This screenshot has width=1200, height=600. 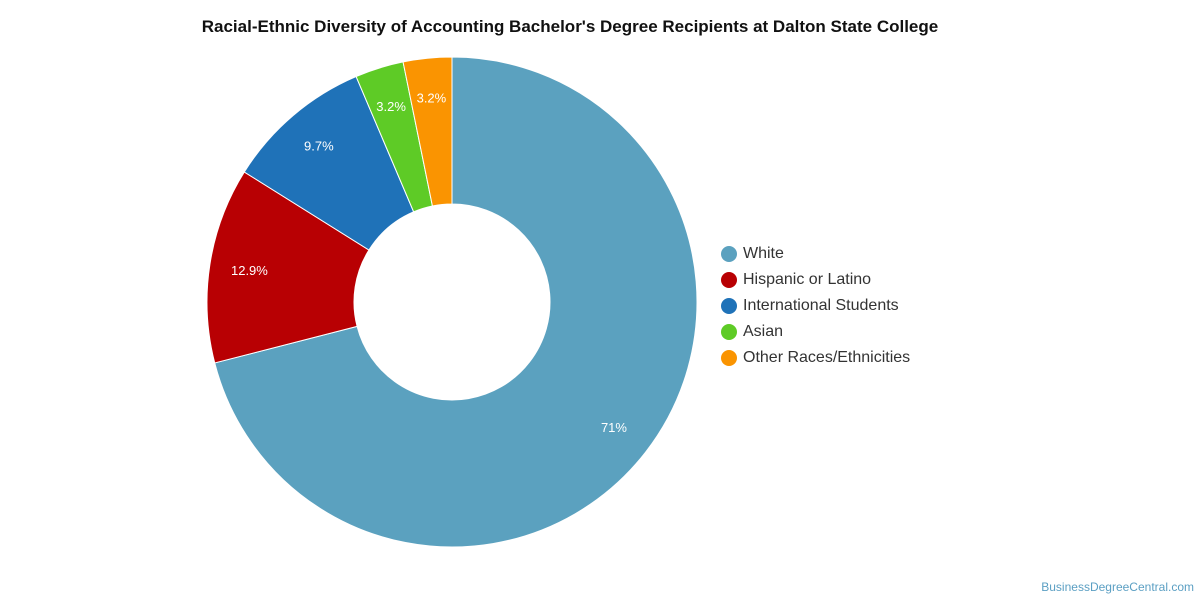 I want to click on slice-other-races-ethnicities, so click(x=427, y=131).